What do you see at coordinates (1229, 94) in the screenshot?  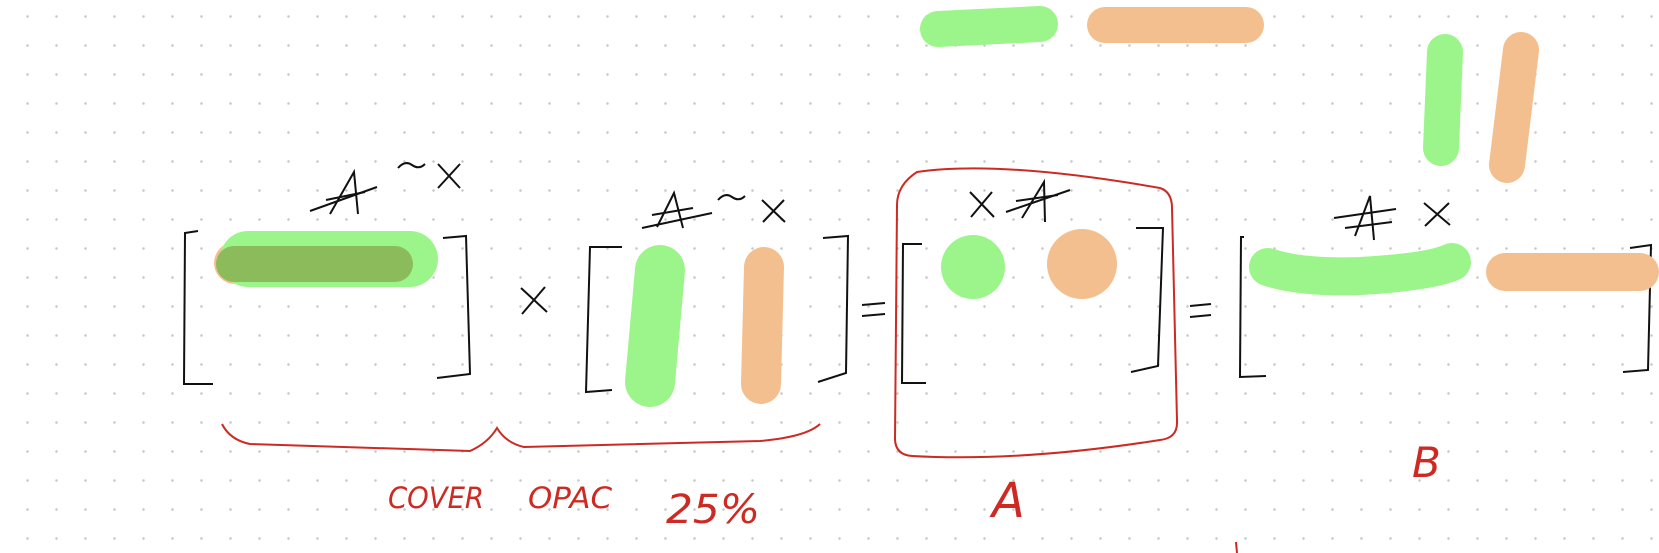 I see `top-legend` at bounding box center [1229, 94].